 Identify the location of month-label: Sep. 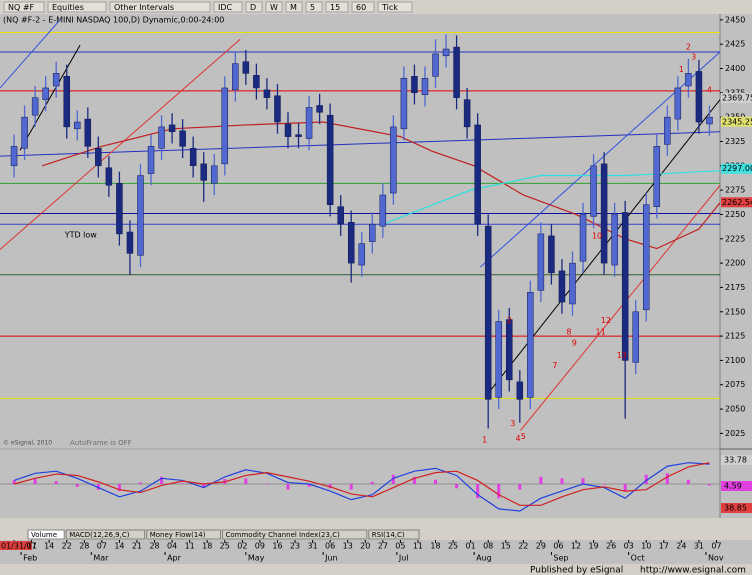
(560, 558).